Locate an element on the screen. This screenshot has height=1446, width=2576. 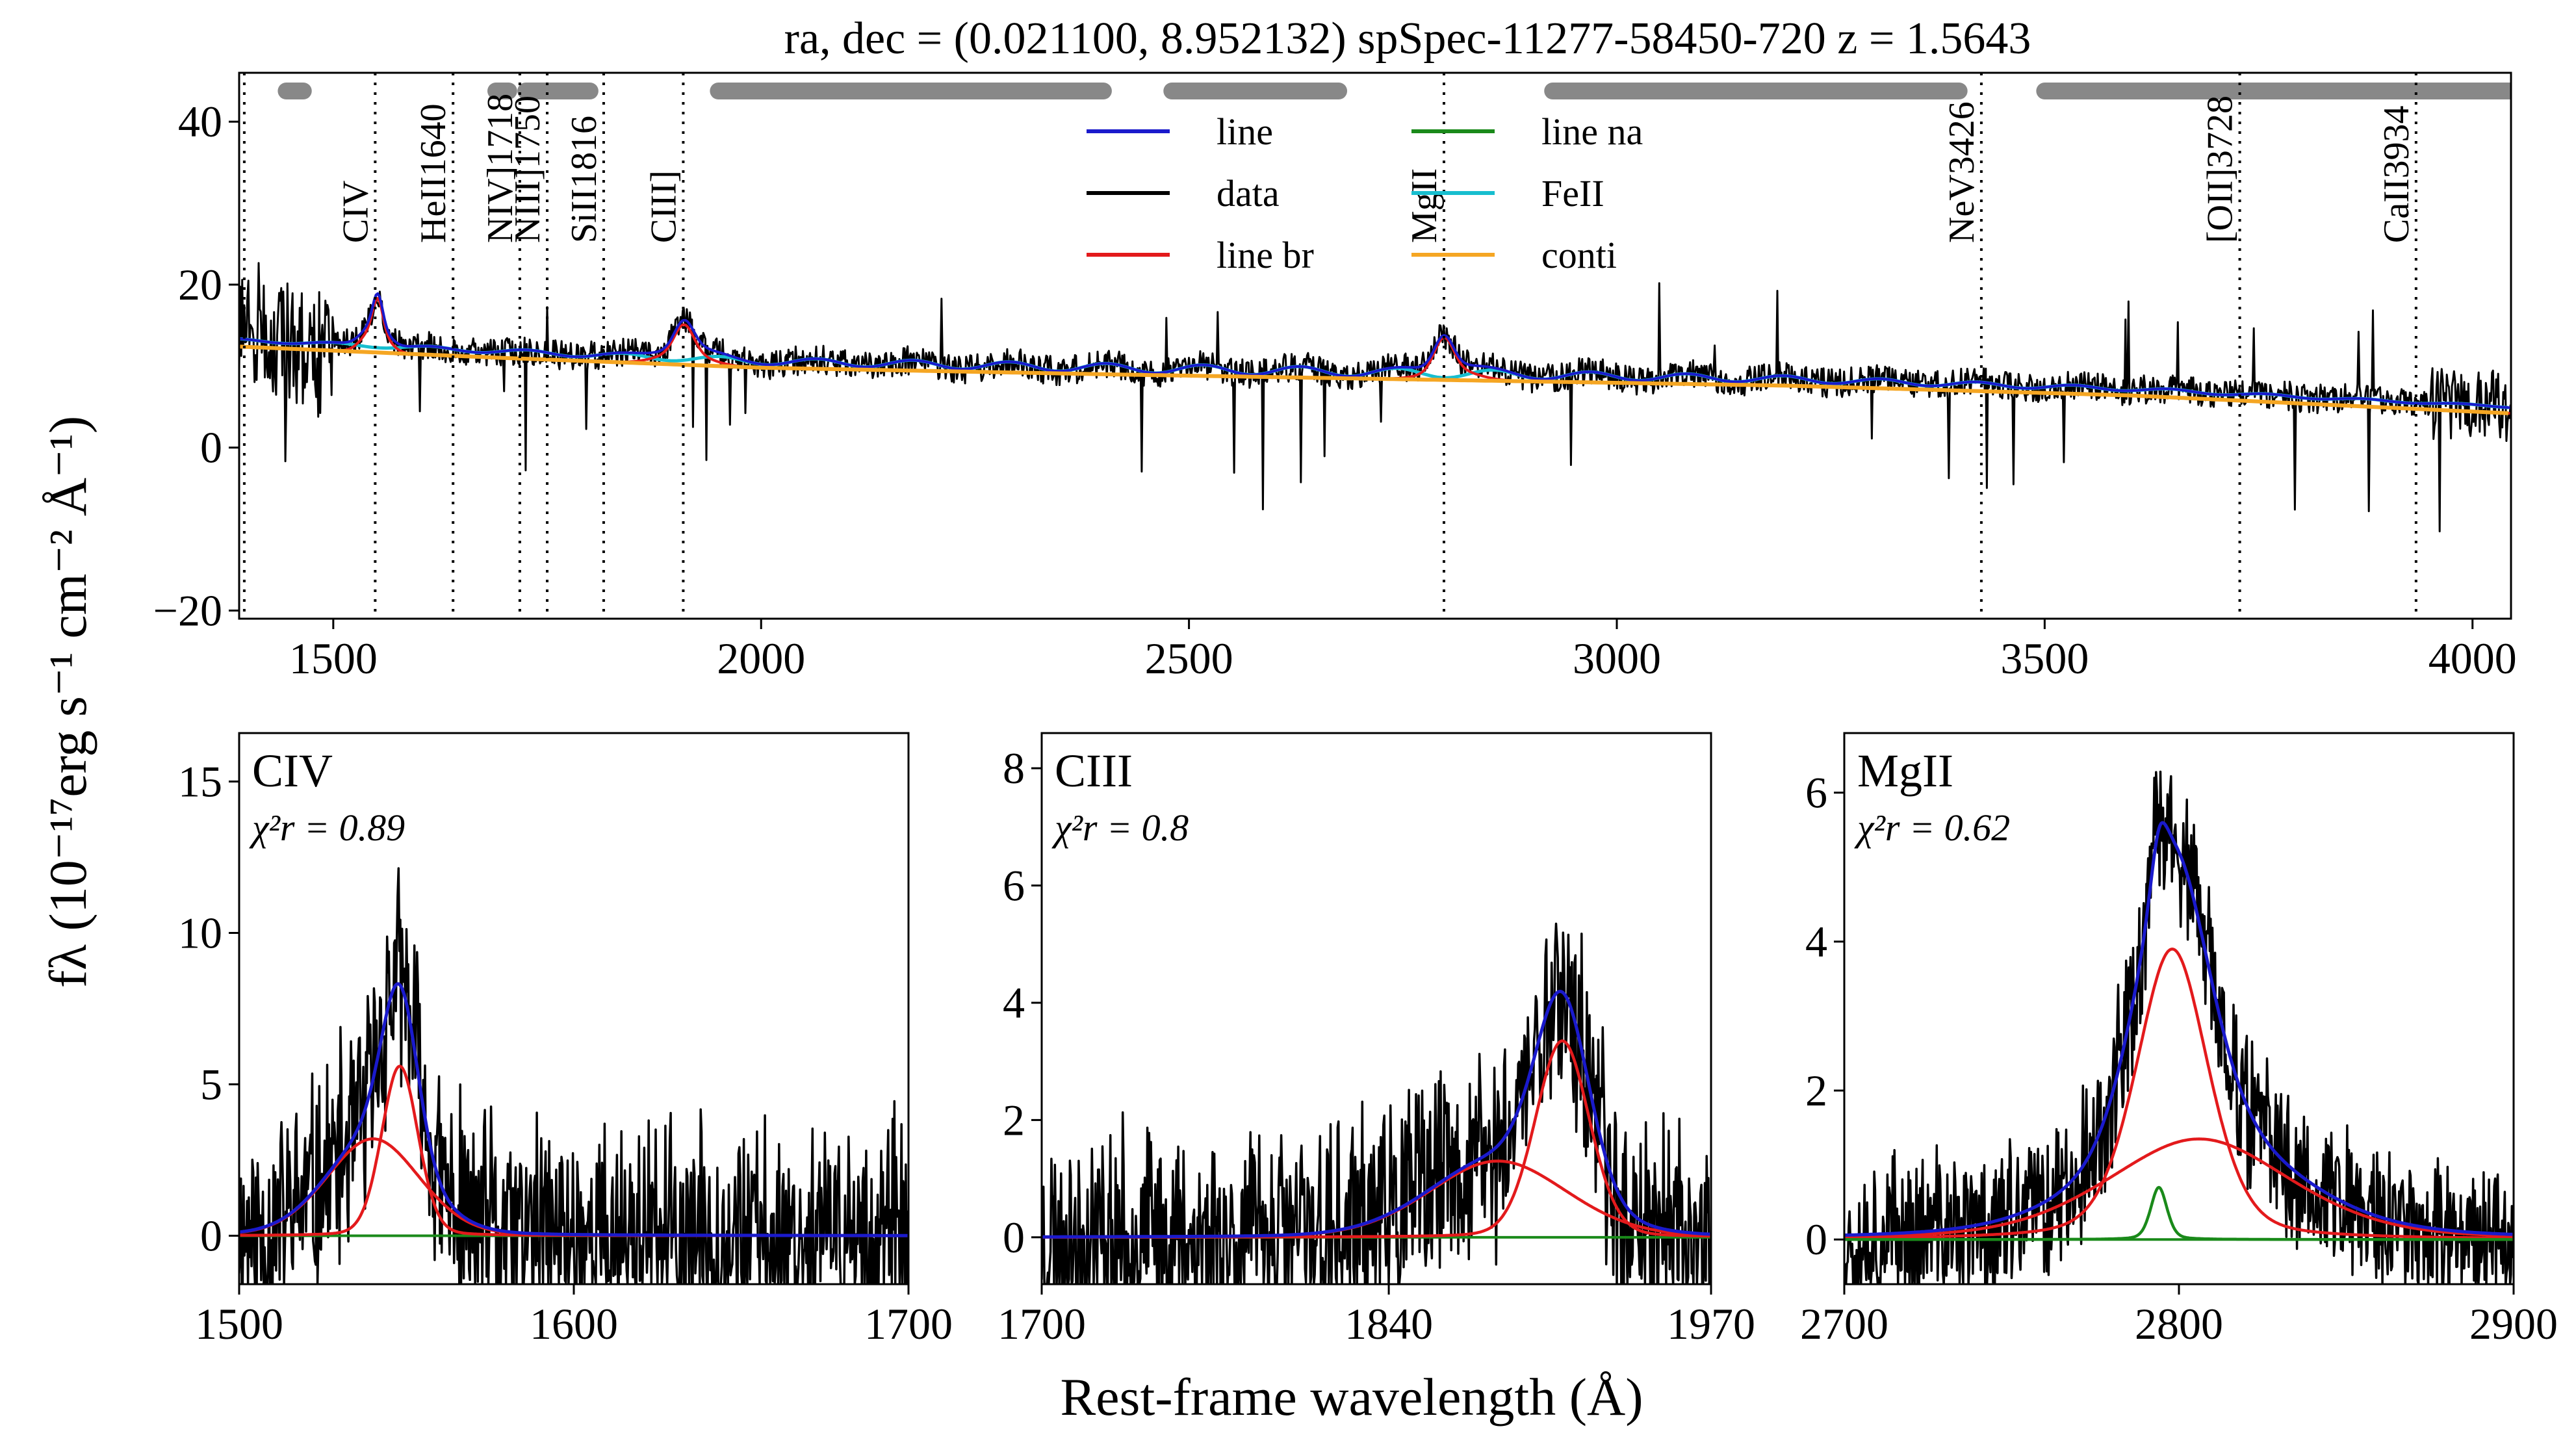
panel-title: MgII is located at coordinates (1905, 771).